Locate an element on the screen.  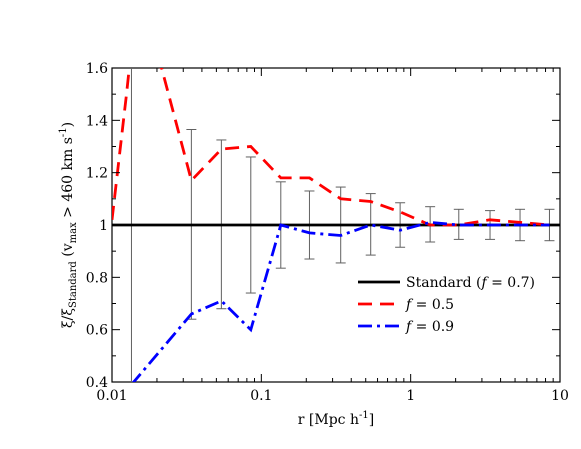
legend-label: f = 0.9 is located at coordinates (429, 327).